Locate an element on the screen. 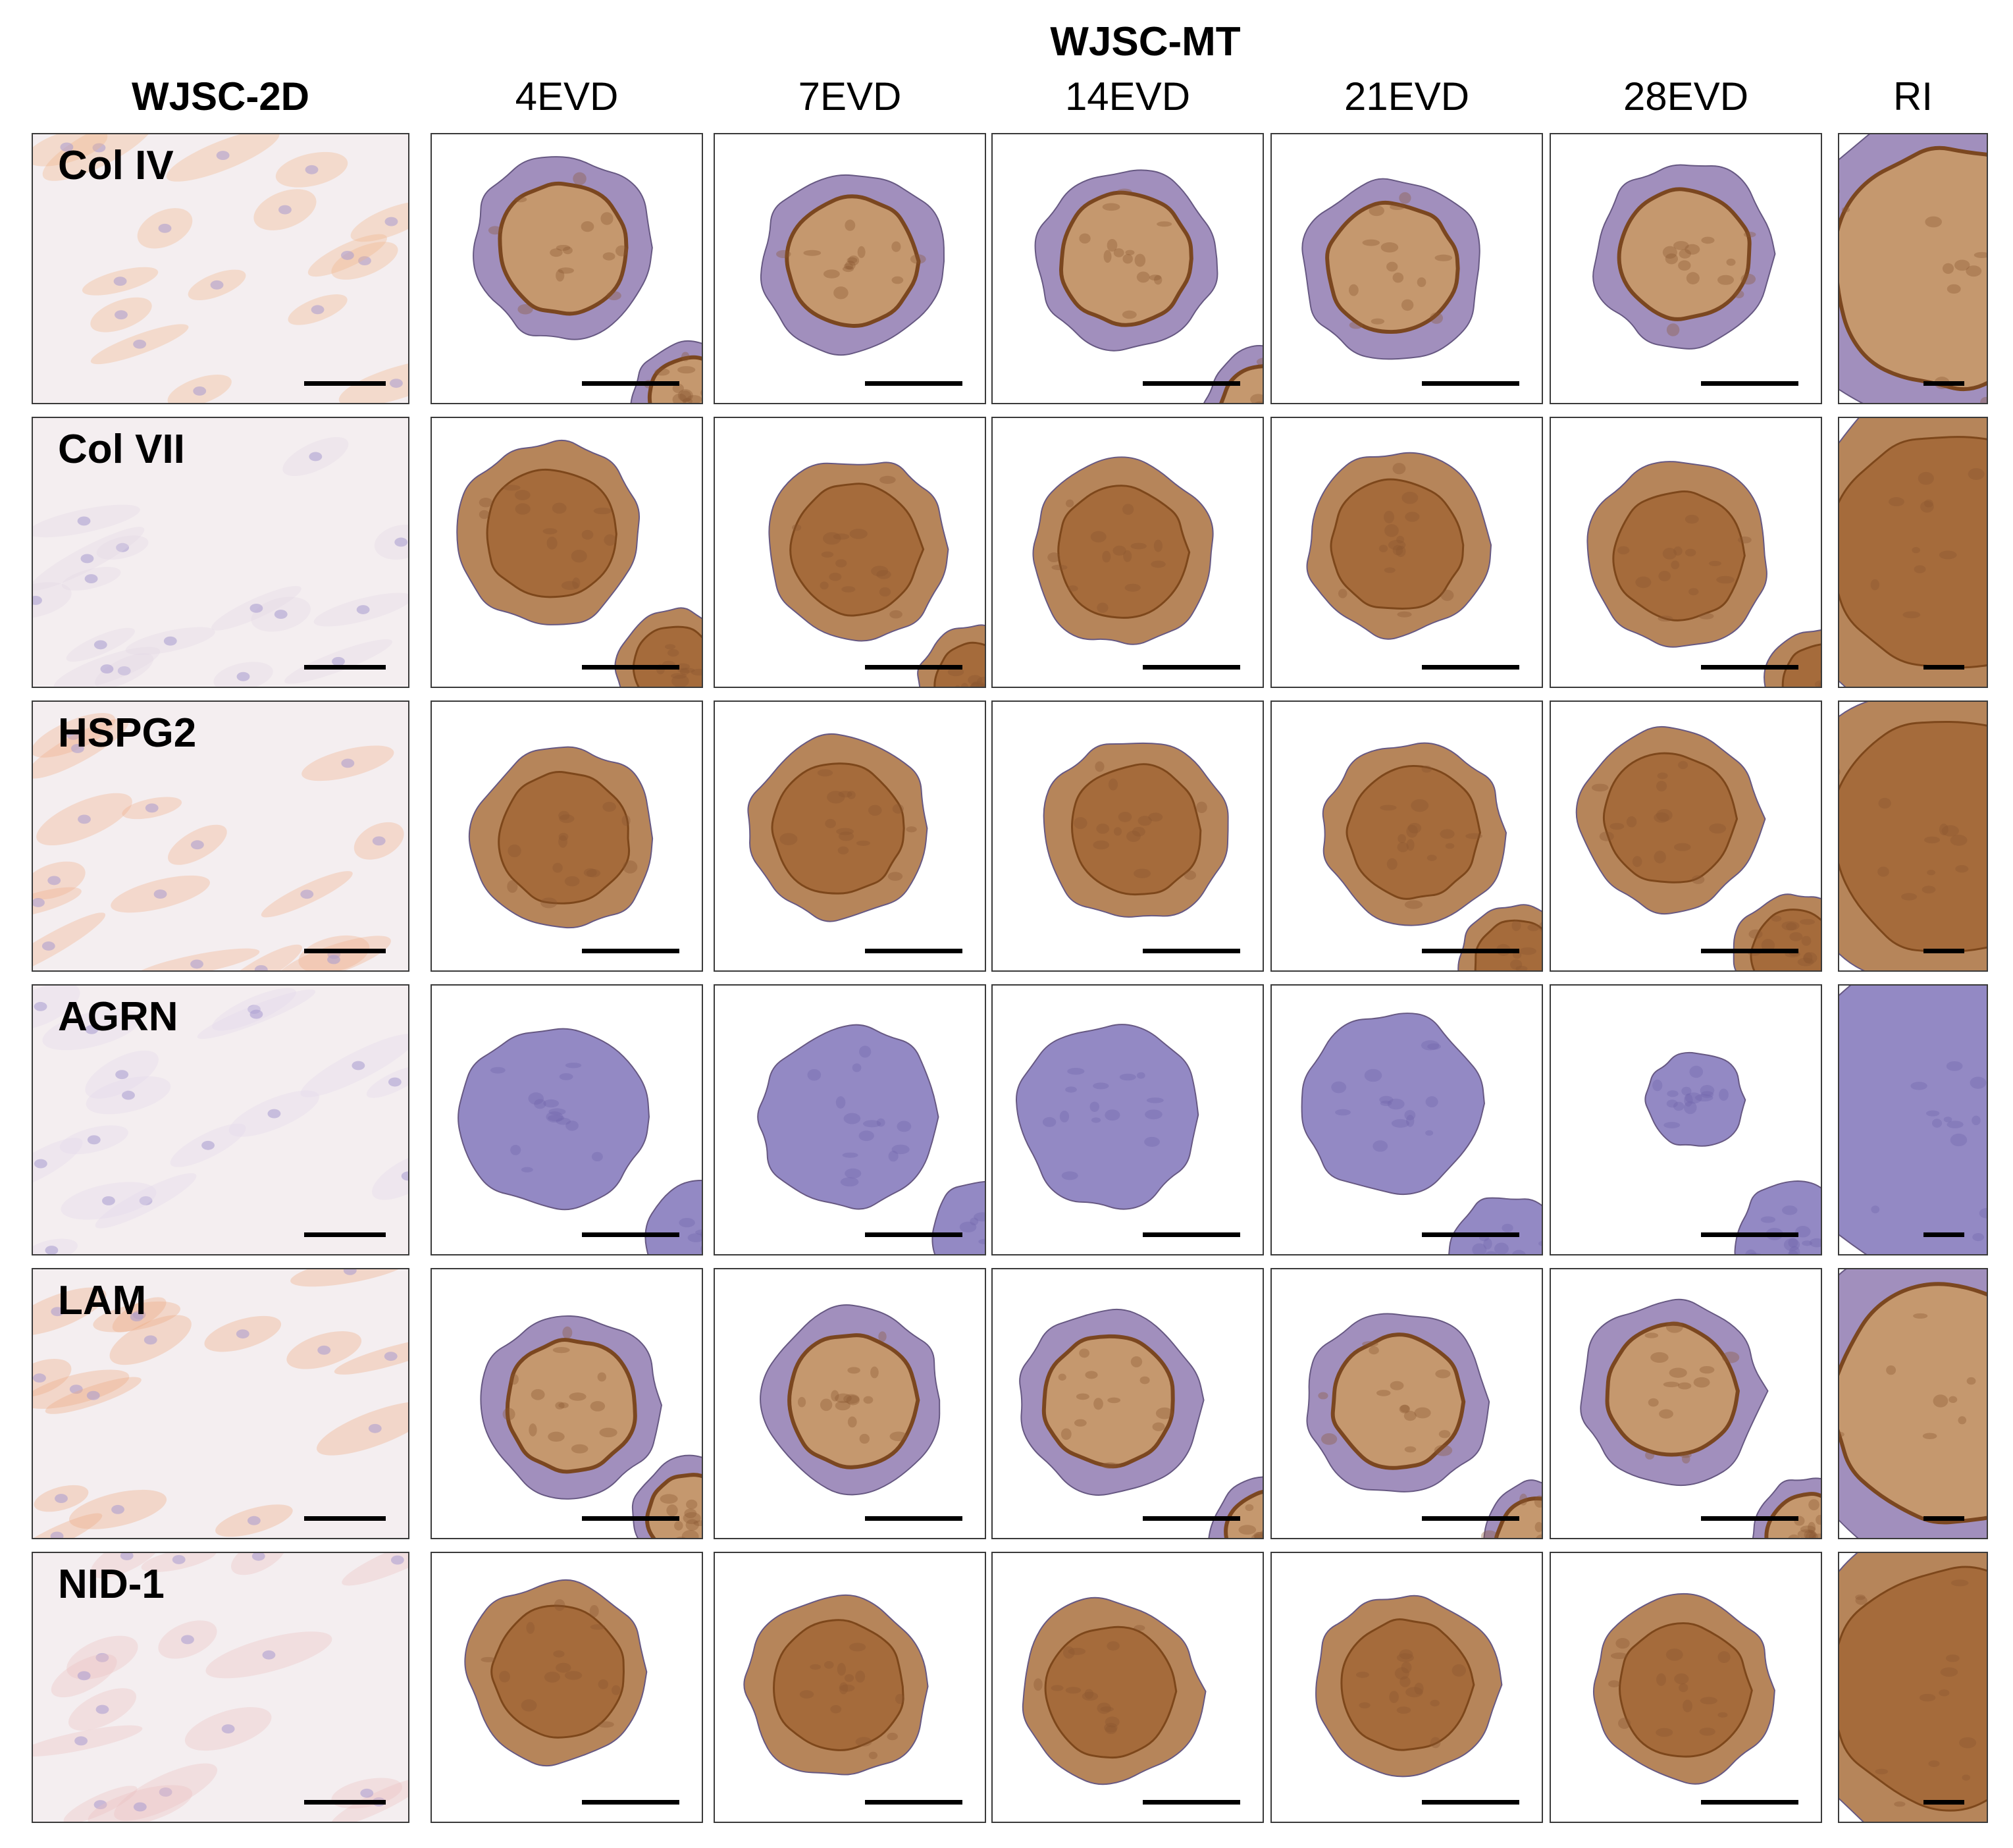 This screenshot has height=1848, width=2013. row-label: LAM is located at coordinates (102, 1300).